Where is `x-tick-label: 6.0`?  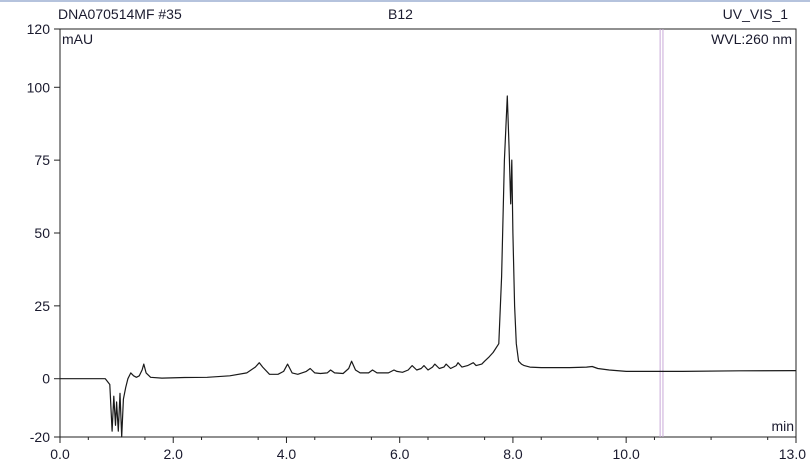
x-tick-label: 6.0 is located at coordinates (400, 454).